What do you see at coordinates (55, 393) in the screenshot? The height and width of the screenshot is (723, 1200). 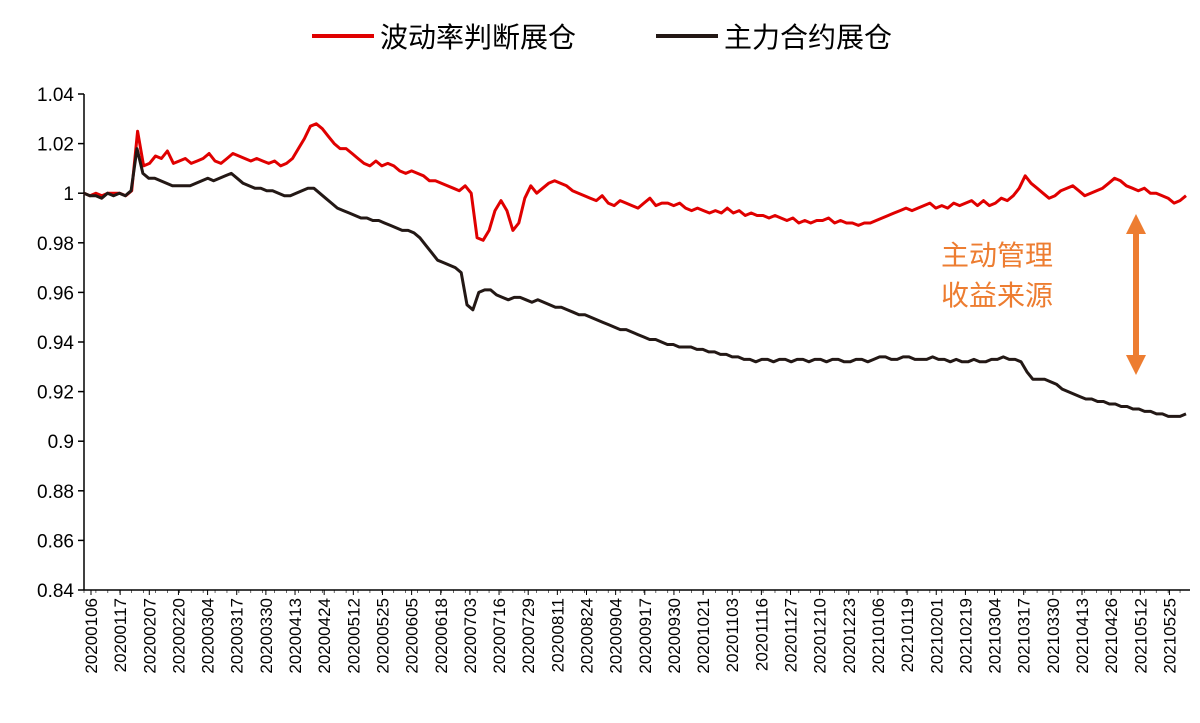 I see `y-tick-label: 0.92` at bounding box center [55, 393].